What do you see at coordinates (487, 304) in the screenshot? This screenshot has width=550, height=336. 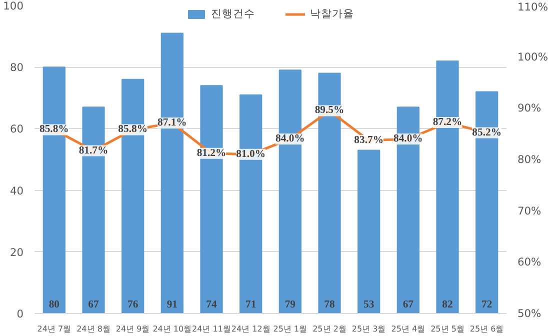 I see `data-label: 72` at bounding box center [487, 304].